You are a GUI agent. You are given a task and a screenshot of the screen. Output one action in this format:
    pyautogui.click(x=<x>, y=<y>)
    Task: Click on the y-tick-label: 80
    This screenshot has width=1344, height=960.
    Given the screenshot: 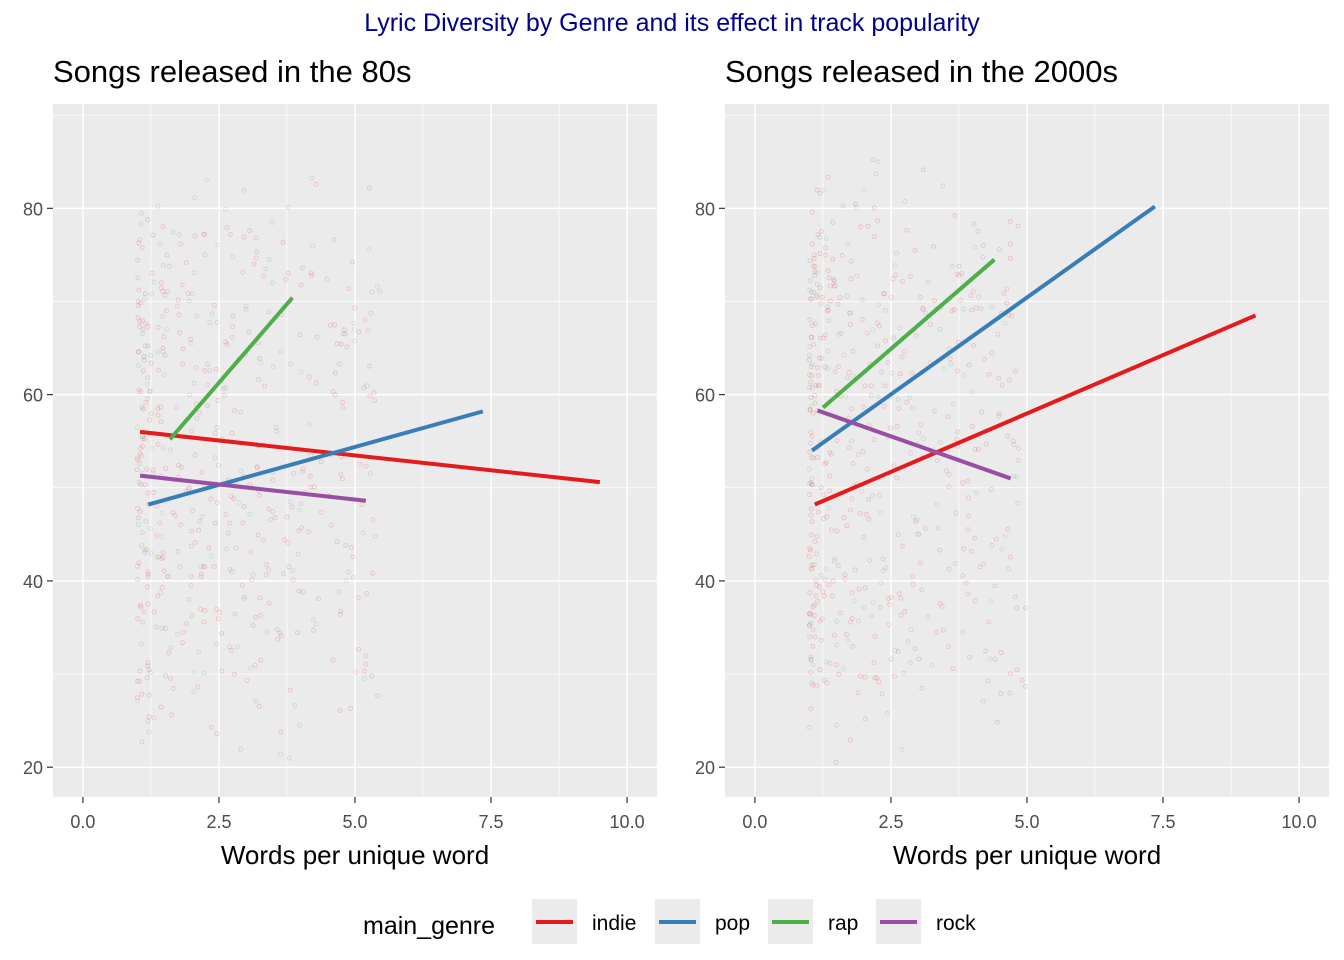 What is the action you would take?
    pyautogui.click(x=705, y=209)
    